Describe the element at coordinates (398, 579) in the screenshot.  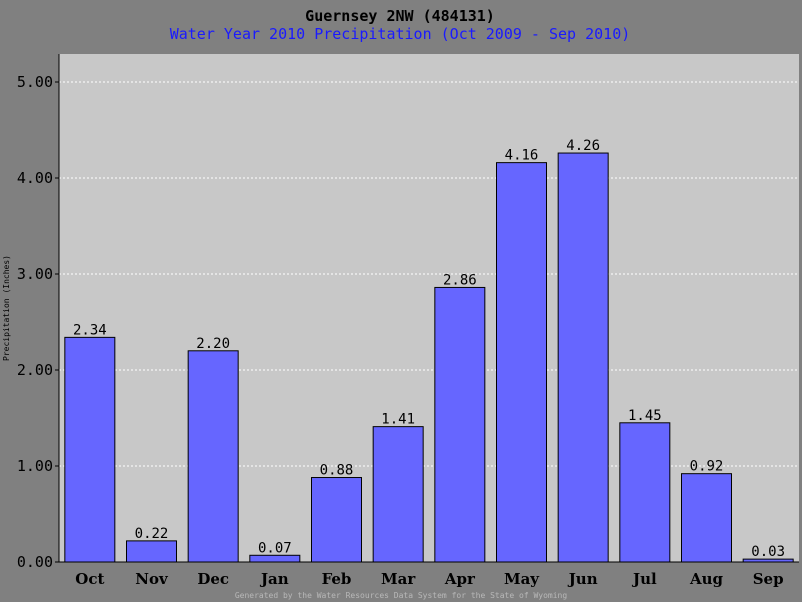
I see `x-tick-label: Mar` at that location.